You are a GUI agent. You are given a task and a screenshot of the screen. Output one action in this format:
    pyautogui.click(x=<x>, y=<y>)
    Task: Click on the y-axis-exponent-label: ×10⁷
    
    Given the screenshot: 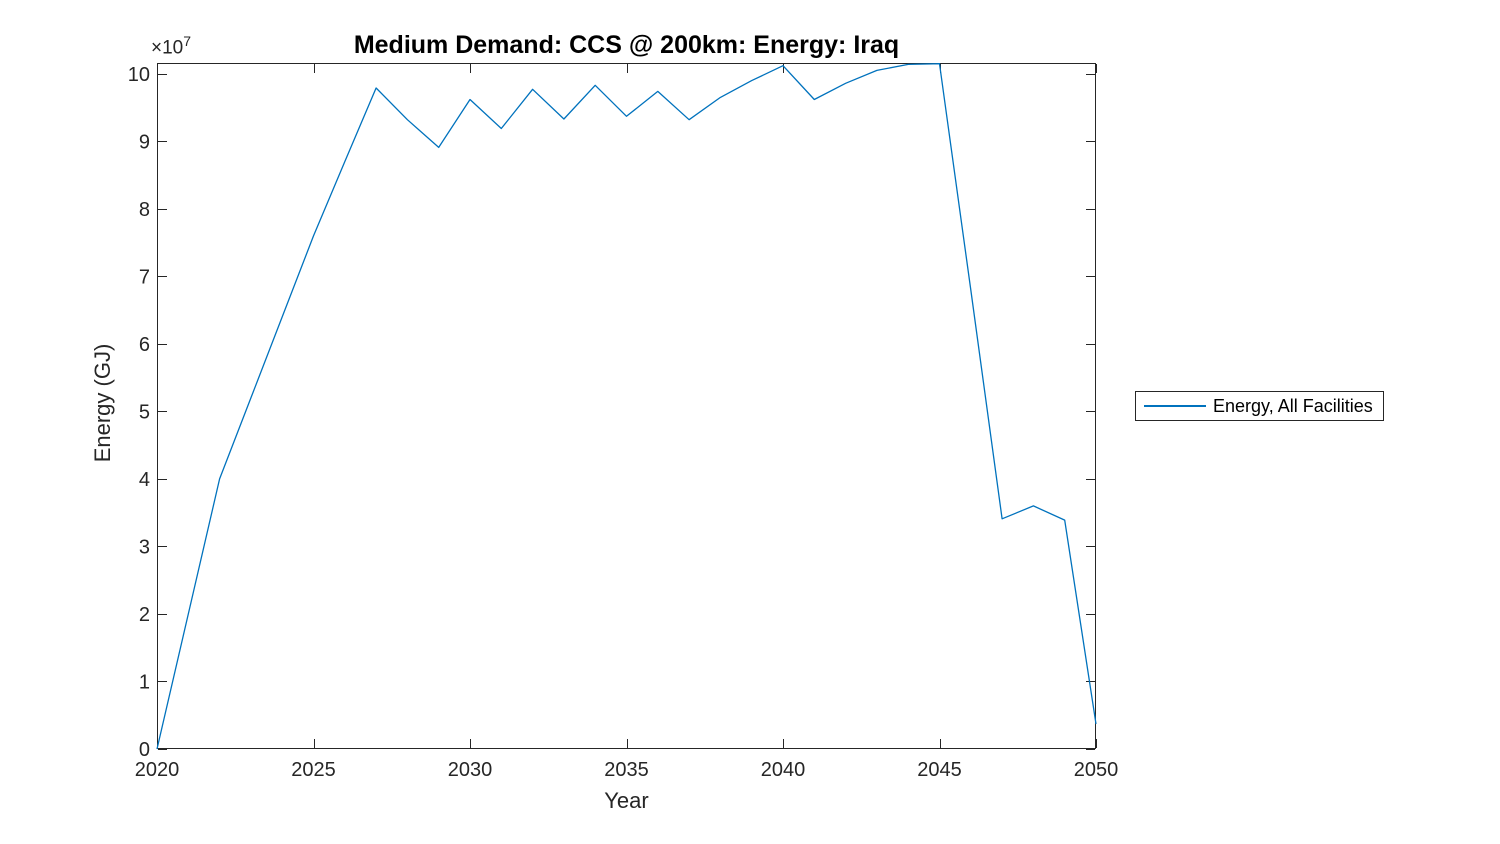 What is the action you would take?
    pyautogui.click(x=171, y=46)
    